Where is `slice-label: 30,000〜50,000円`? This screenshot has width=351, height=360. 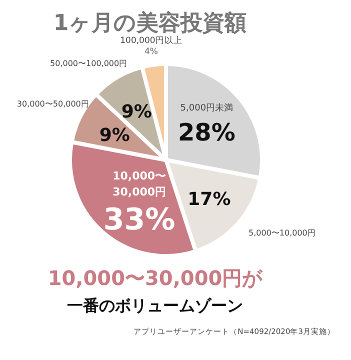 slice-label: 30,000〜50,000円 is located at coordinates (52, 104).